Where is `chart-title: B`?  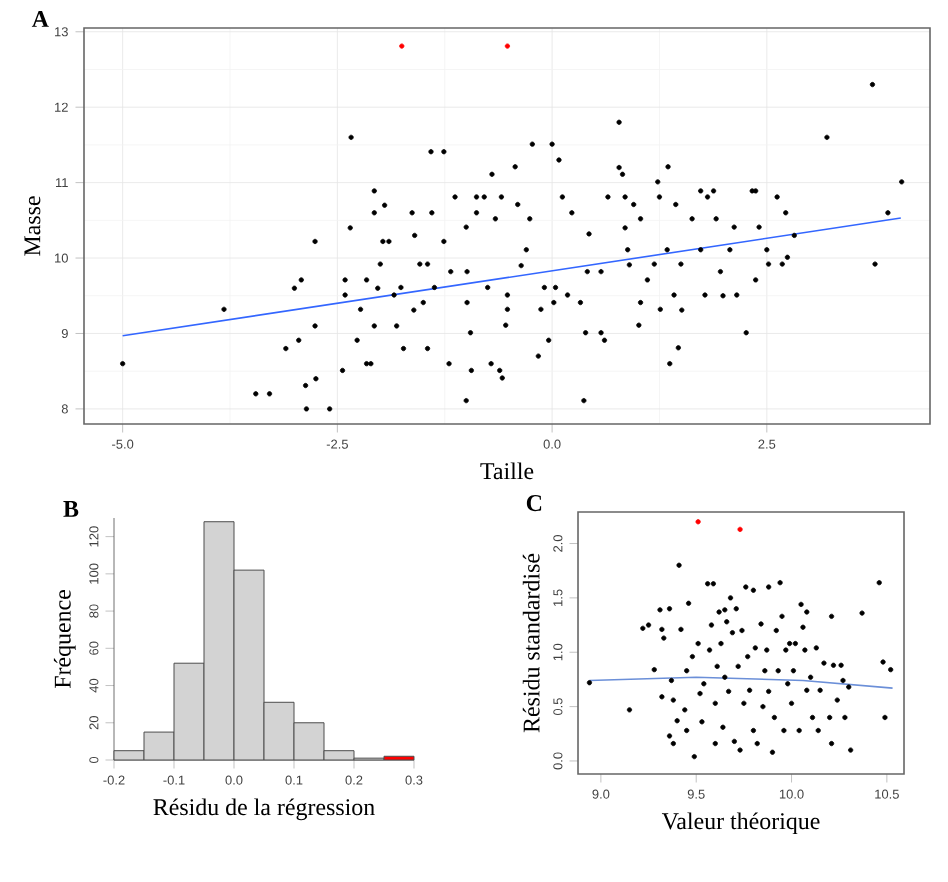
chart-title: B is located at coordinates (71, 509).